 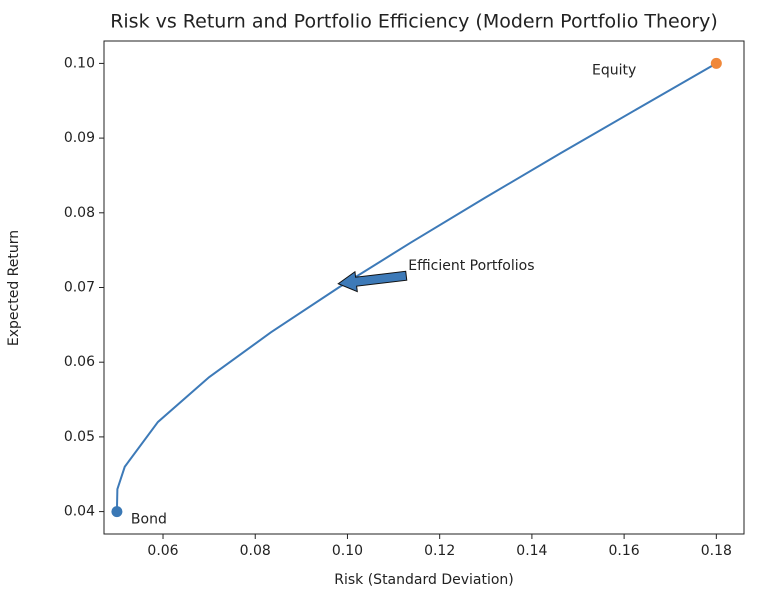 I want to click on y-tick-label: 0.08, so click(x=79, y=213).